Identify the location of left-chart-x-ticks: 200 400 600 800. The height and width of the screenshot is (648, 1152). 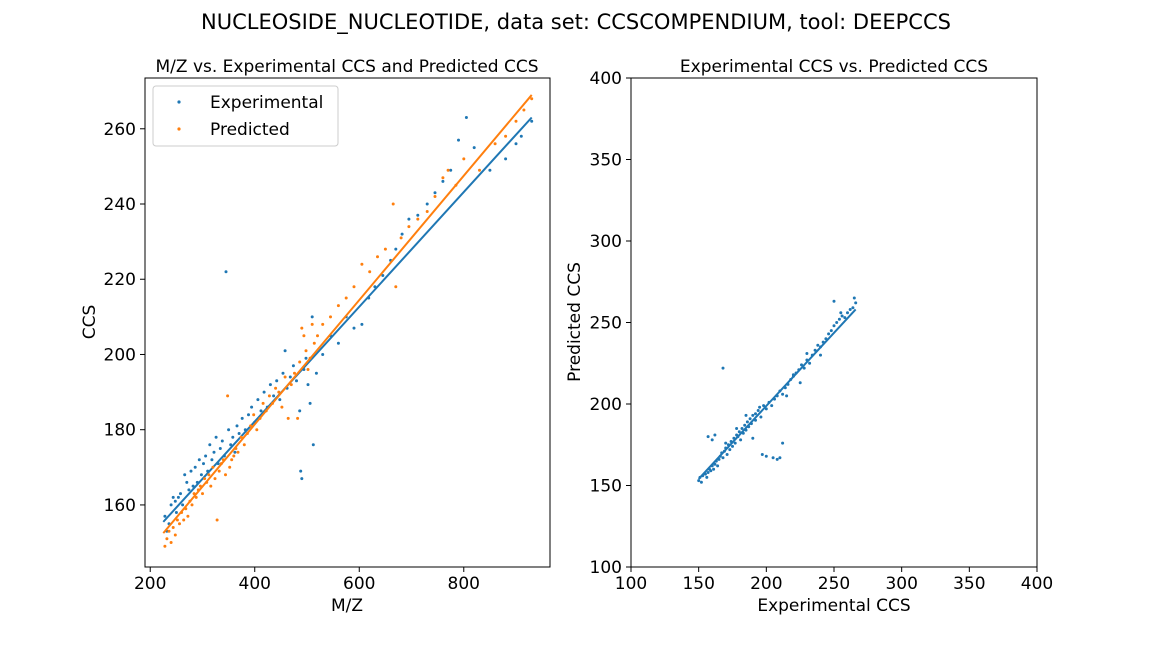
(307, 580).